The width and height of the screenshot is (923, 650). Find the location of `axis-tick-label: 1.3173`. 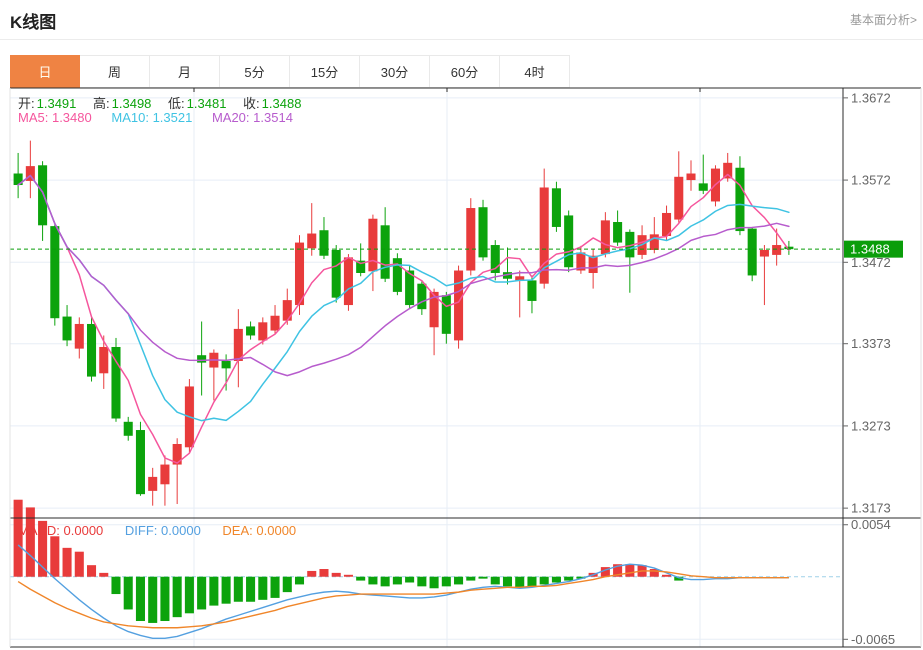

axis-tick-label: 1.3173 is located at coordinates (871, 508).